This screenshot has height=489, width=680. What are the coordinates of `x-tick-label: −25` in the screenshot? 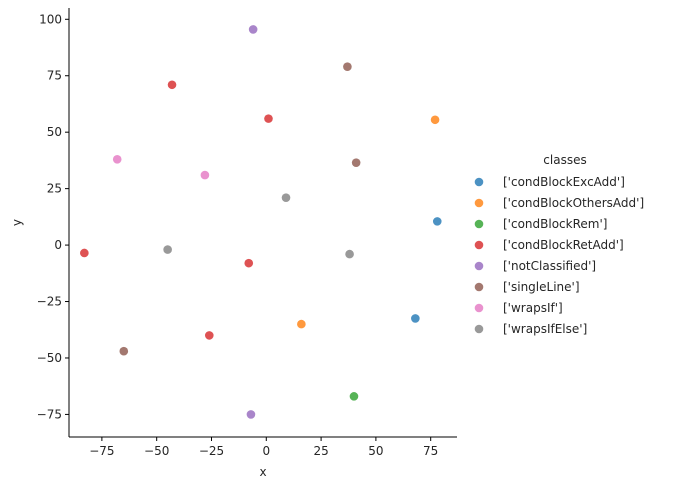 It's located at (211, 451).